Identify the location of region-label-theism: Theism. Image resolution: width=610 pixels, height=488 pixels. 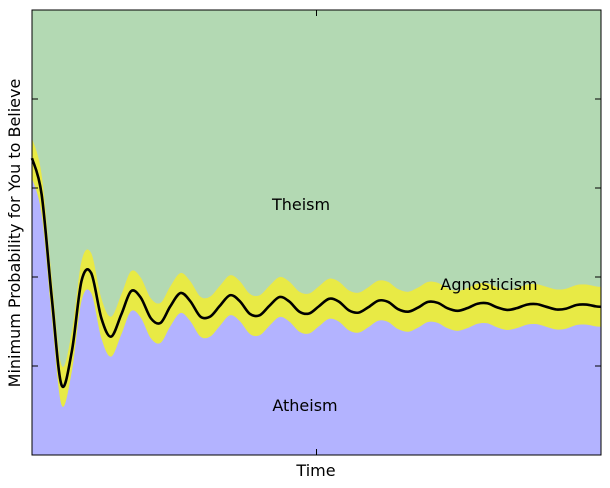
(300, 204).